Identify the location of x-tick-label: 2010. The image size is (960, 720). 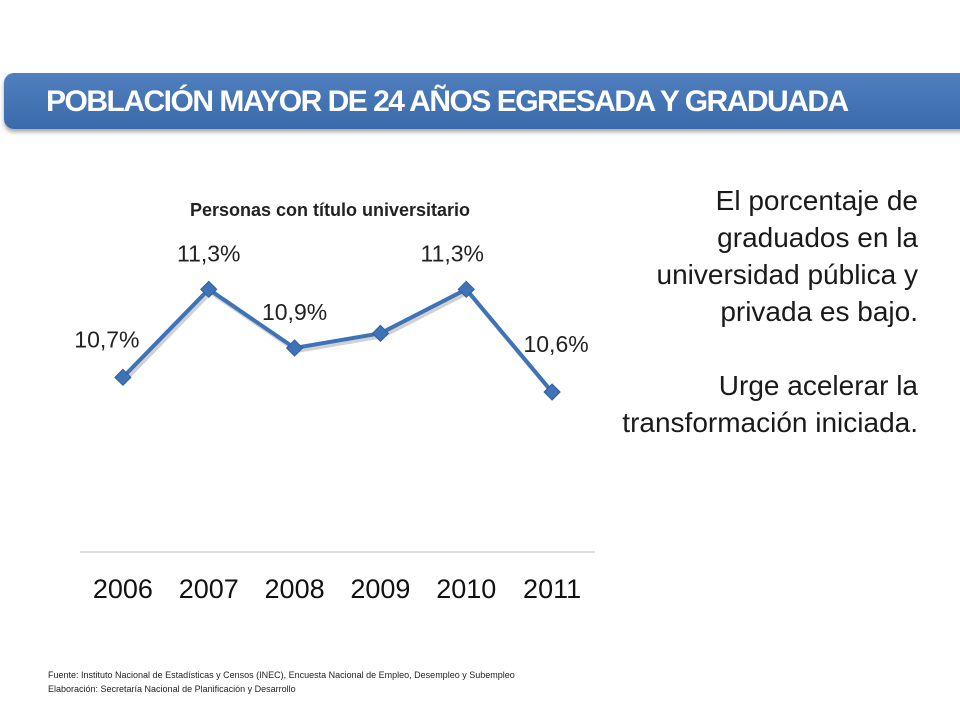
(466, 589).